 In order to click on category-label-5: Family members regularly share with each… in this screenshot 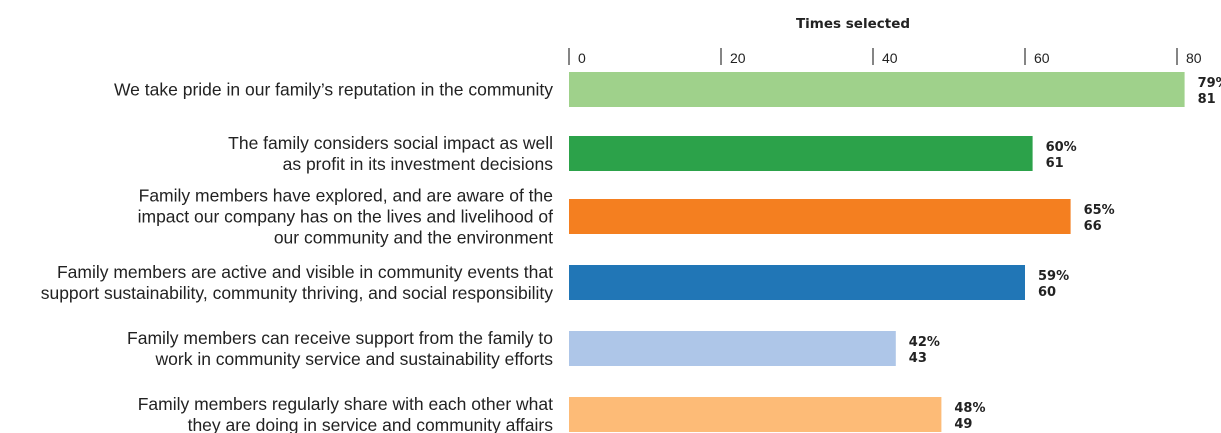, I will do `click(346, 413)`.